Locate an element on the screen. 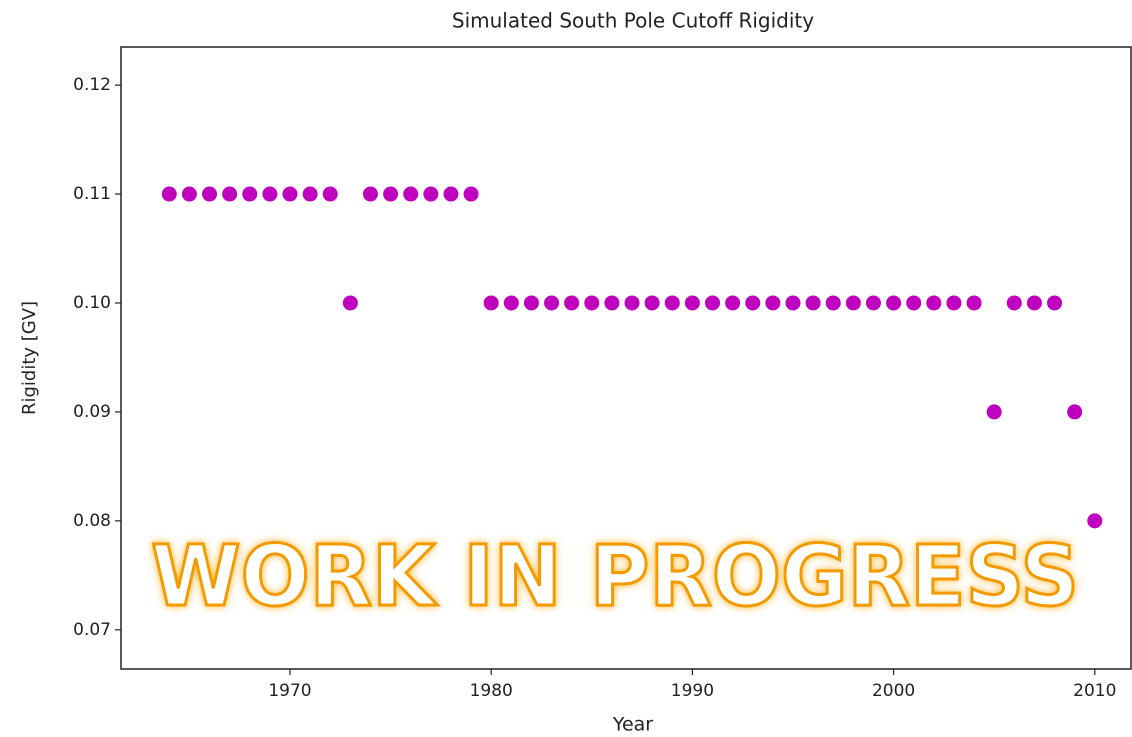 Image resolution: width=1132 pixels, height=737 pixels. y-tick-label: 0.08 is located at coordinates (92, 521).